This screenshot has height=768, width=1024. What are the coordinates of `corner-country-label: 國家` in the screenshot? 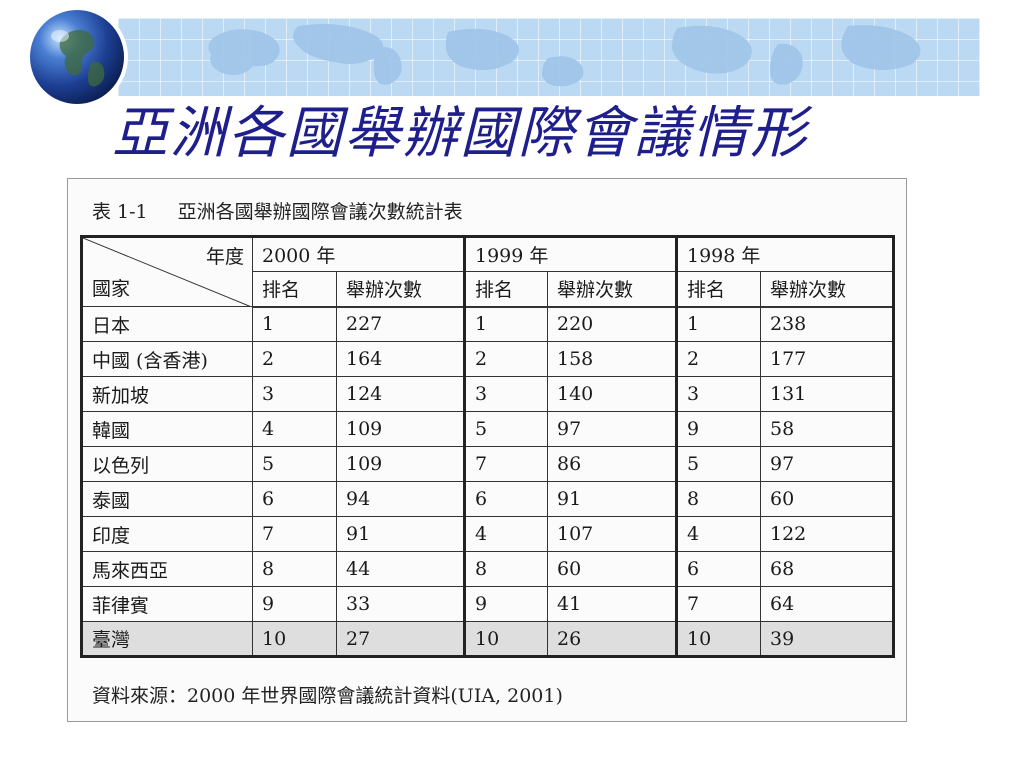 It's located at (111, 289).